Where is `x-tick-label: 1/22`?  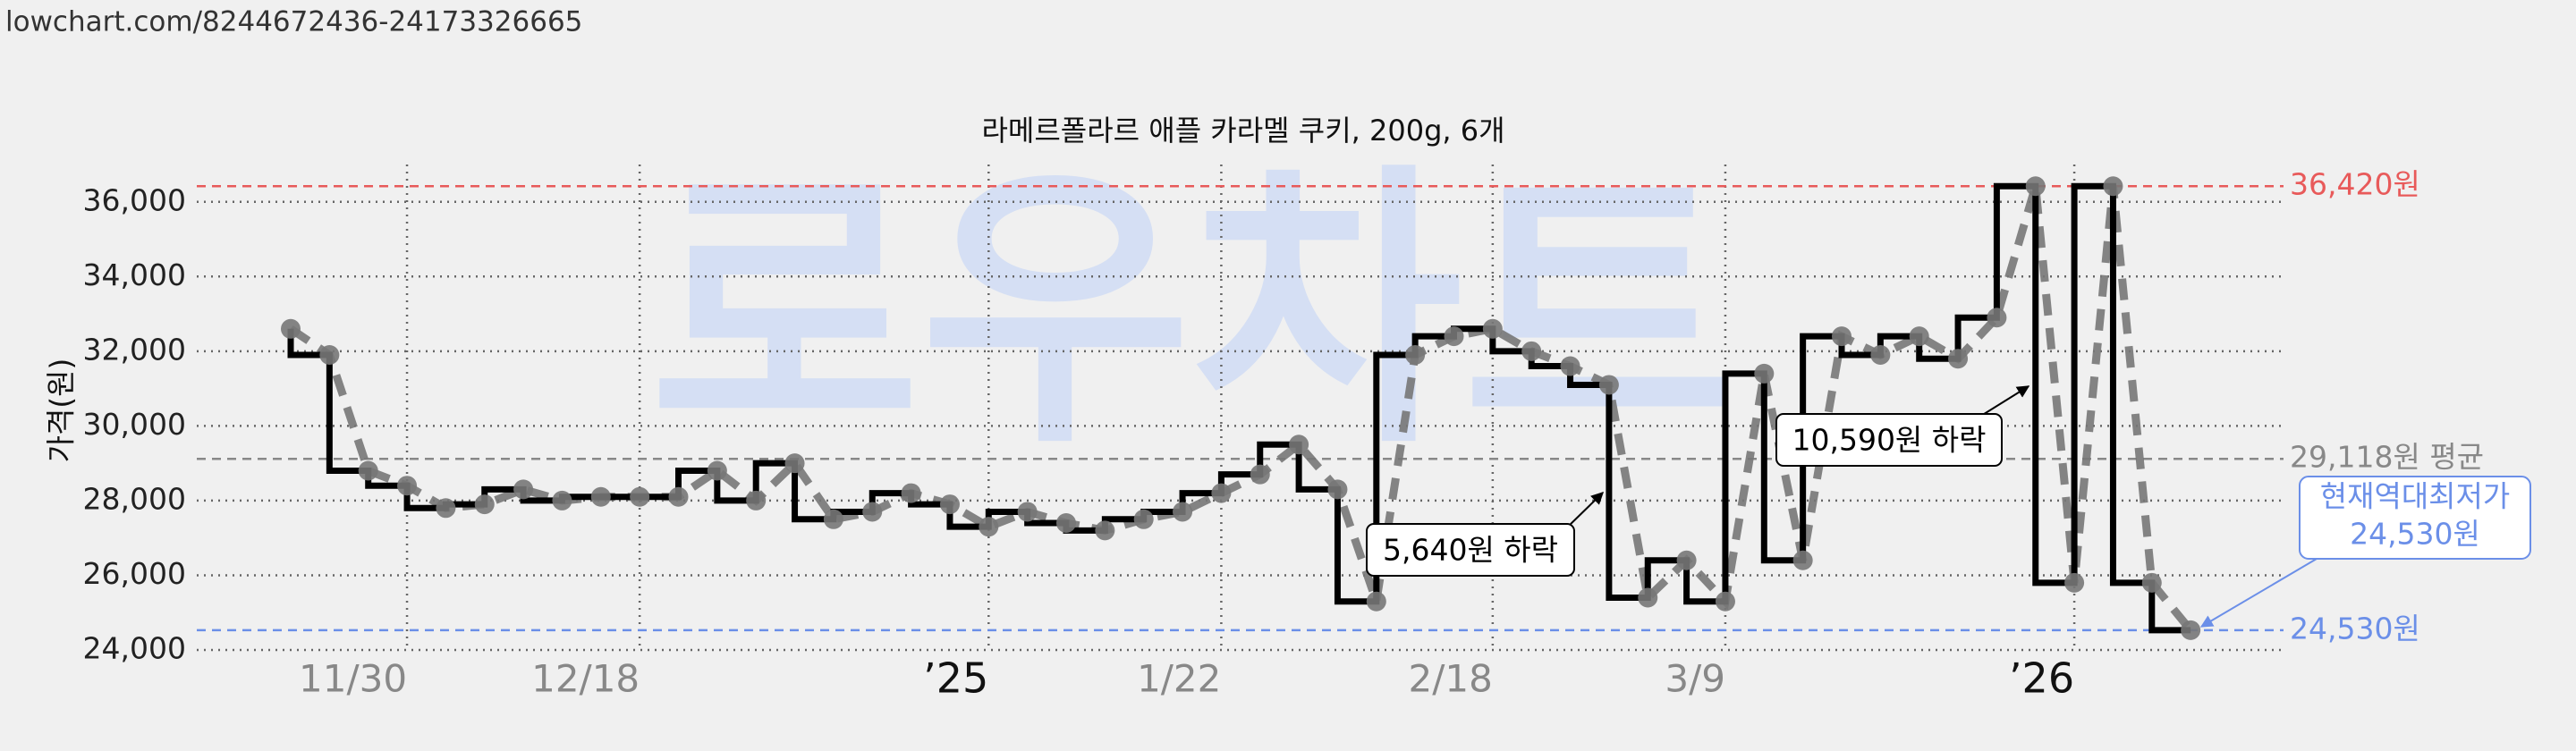 x-tick-label: 1/22 is located at coordinates (1179, 679).